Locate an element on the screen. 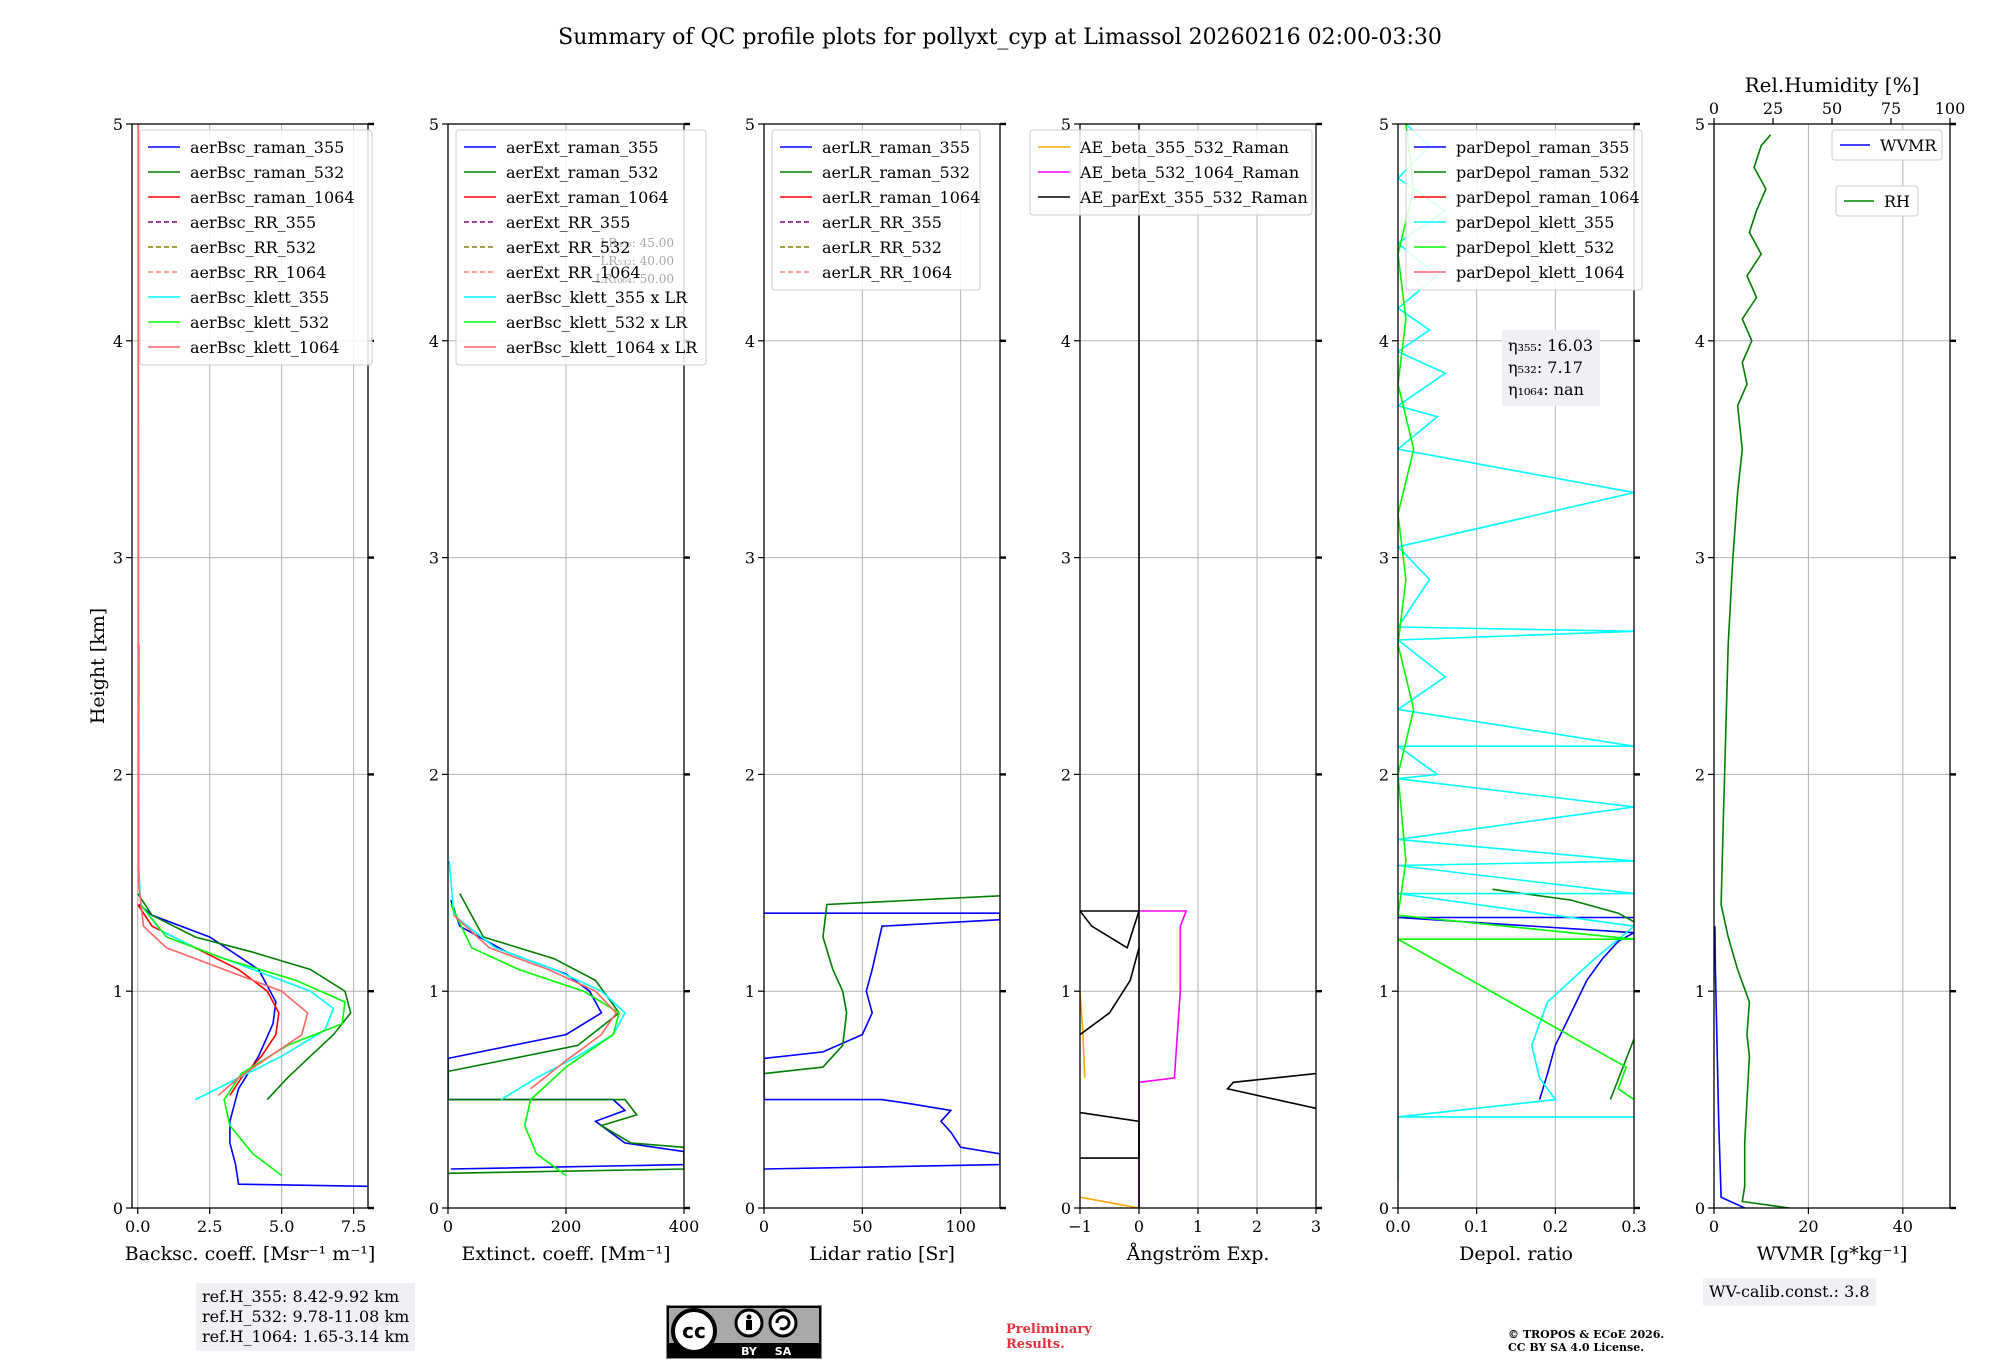 The height and width of the screenshot is (1360, 2000). top-tick-label: 75 is located at coordinates (1891, 108).